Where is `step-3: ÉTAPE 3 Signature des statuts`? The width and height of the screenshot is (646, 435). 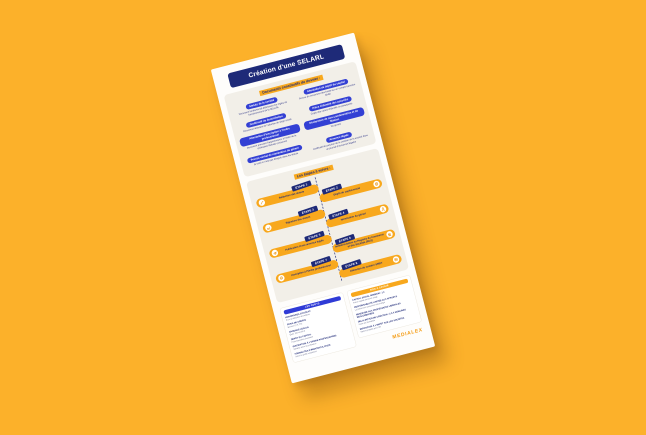
step-3: ÉTAPE 3 Signature des statuts is located at coordinates (294, 219).